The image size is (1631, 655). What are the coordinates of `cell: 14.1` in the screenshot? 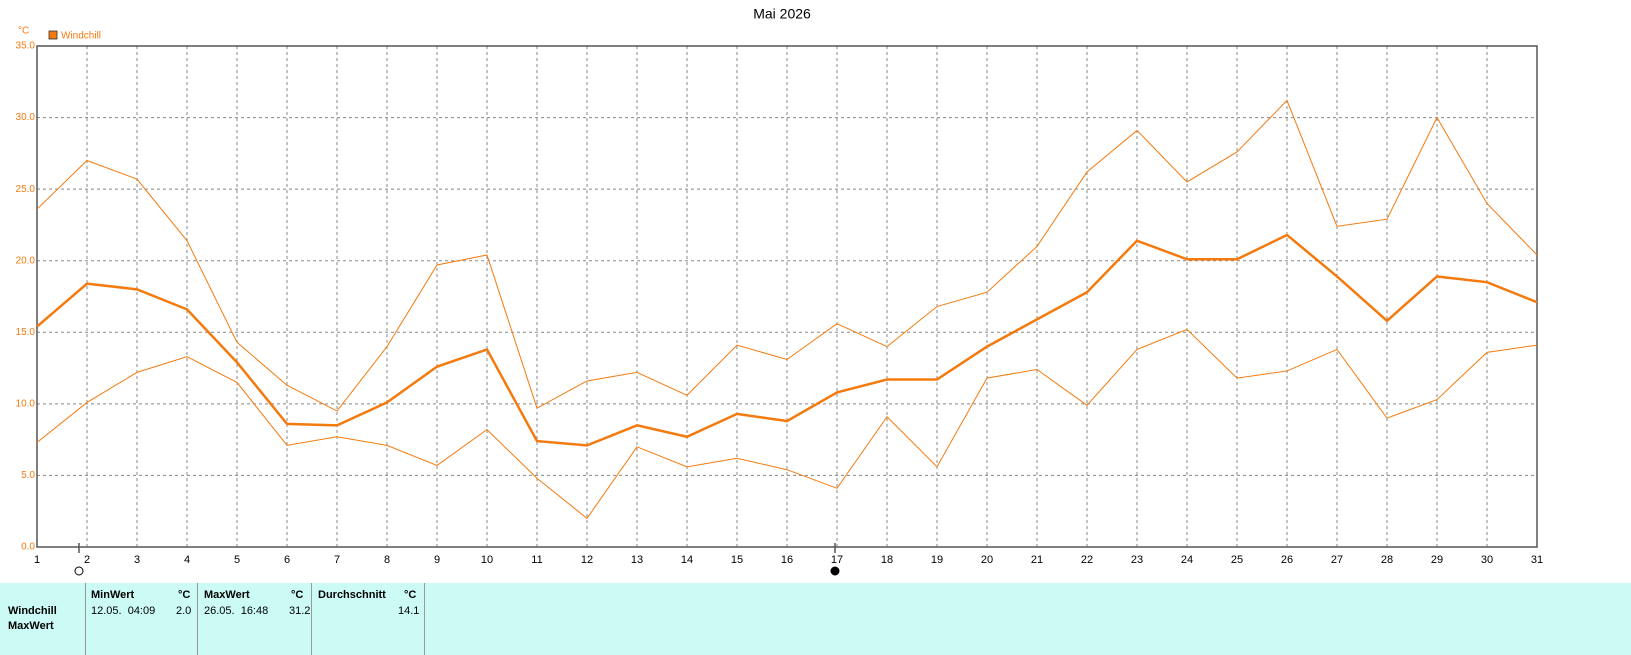 It's located at (409, 611).